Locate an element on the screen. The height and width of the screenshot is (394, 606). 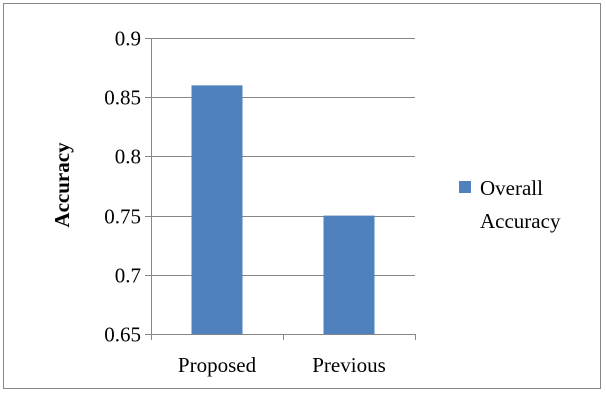
y-axis-label: Accuracy is located at coordinates (62, 185).